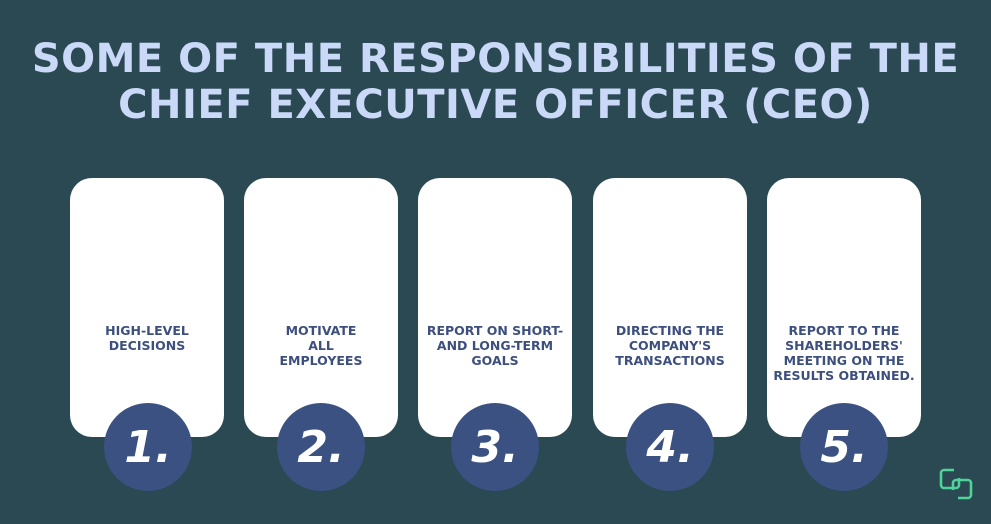 The height and width of the screenshot is (524, 991). I want to click on responsibility-card-2: MOTIVATE ALL EMPLOYEES, so click(321, 307).